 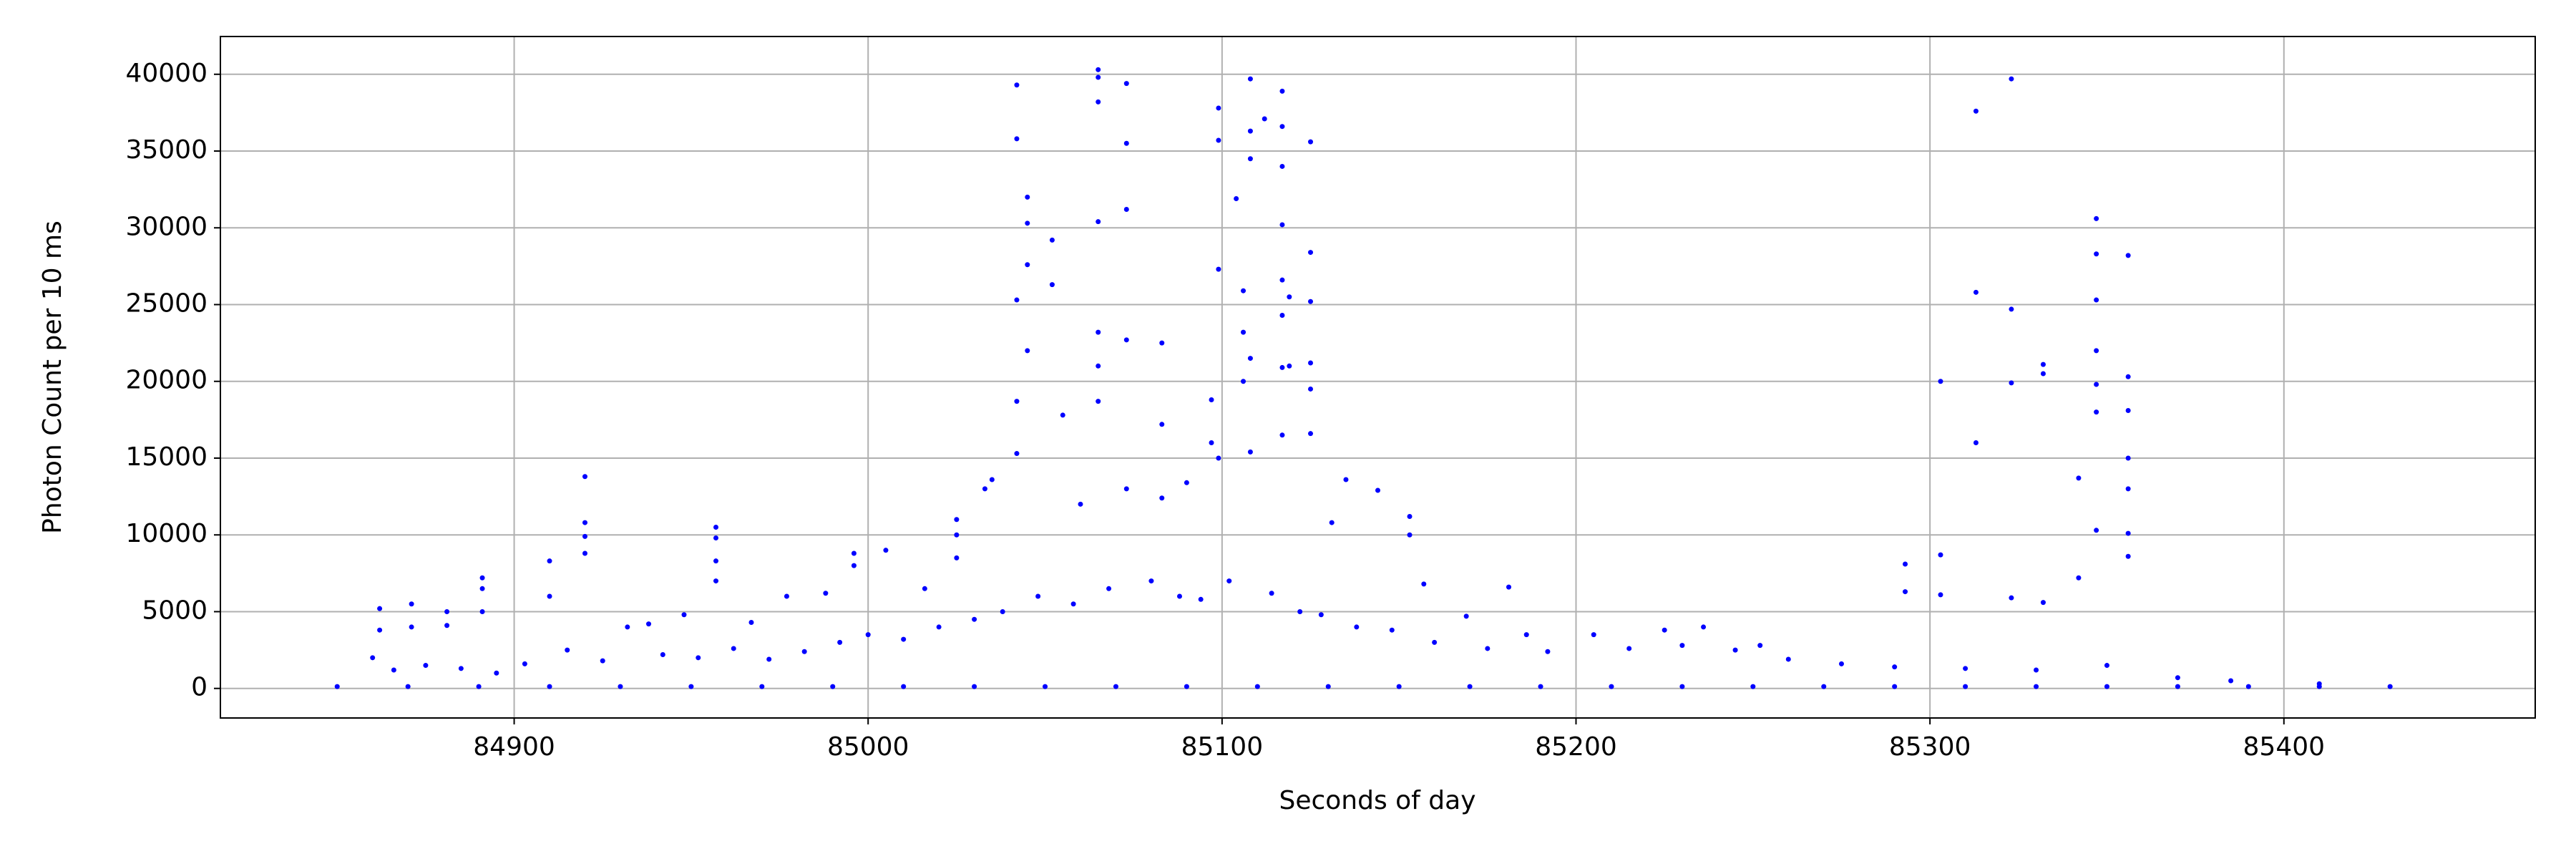 What do you see at coordinates (1377, 800) in the screenshot?
I see `x-axis-label: Seconds of day` at bounding box center [1377, 800].